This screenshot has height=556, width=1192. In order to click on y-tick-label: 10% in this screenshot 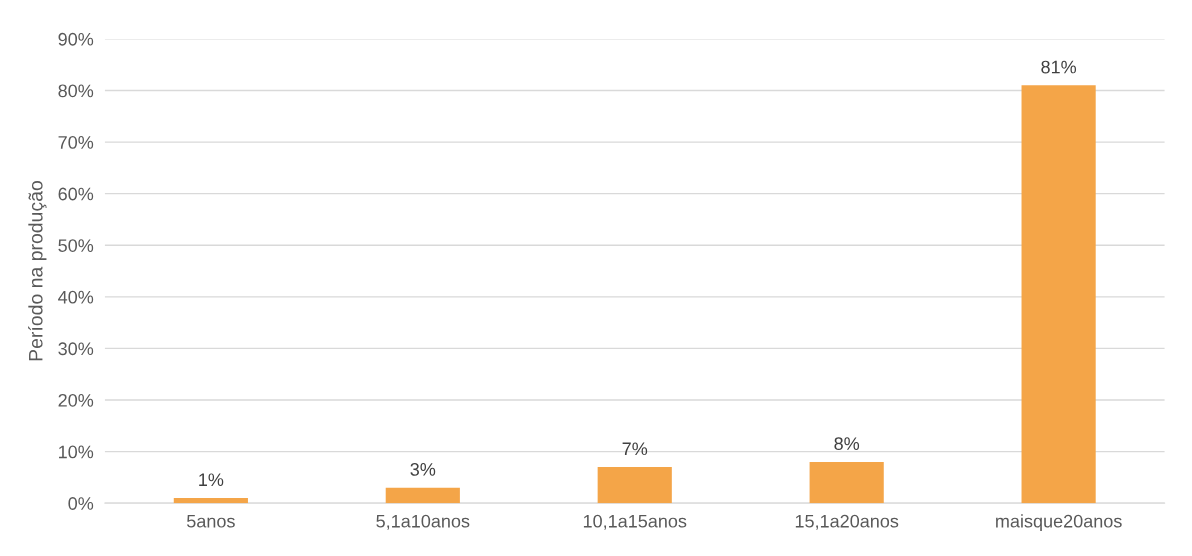, I will do `click(76, 452)`.